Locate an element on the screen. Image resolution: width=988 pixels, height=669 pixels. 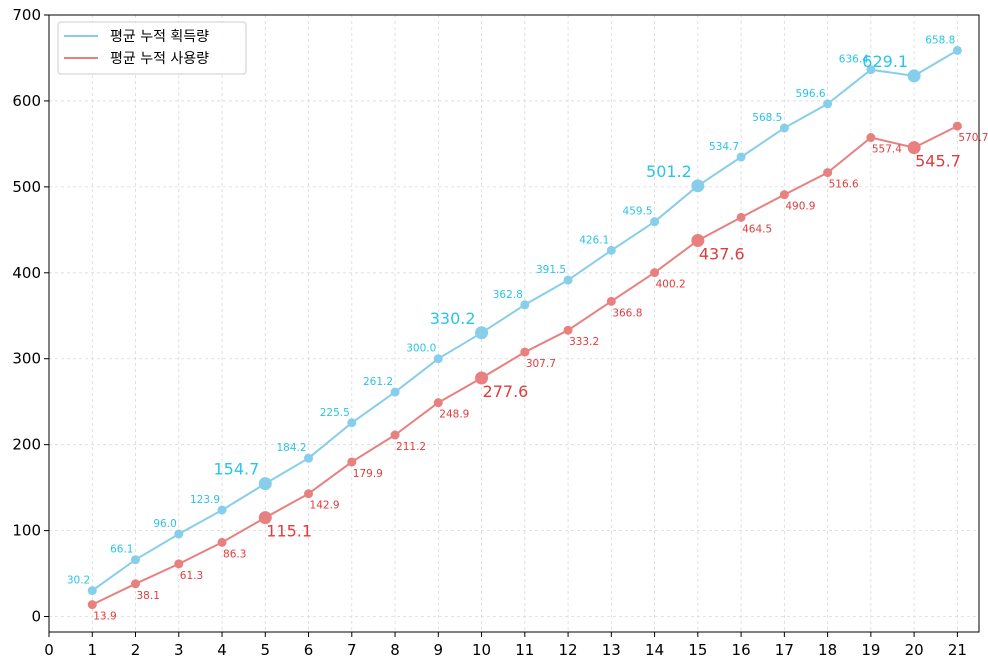
legend-label-acquired: 평균 누적 획득량 is located at coordinates (159, 37).